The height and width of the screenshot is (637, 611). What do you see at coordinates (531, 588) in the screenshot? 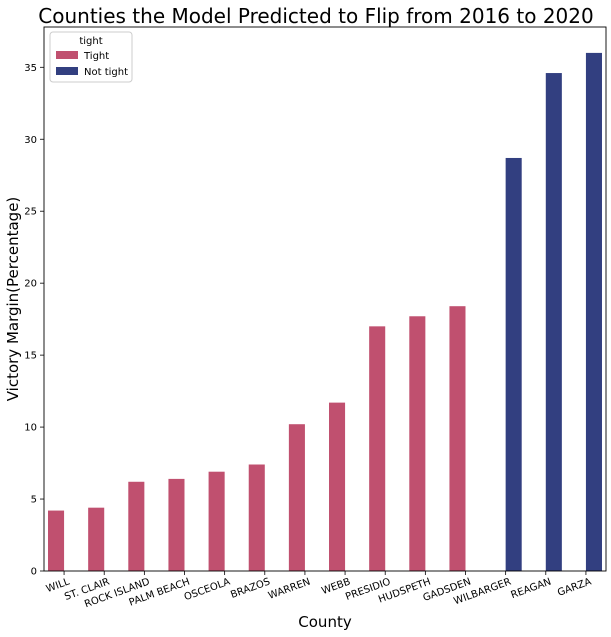
I see `x-tick-label: REAGAN` at bounding box center [531, 588].